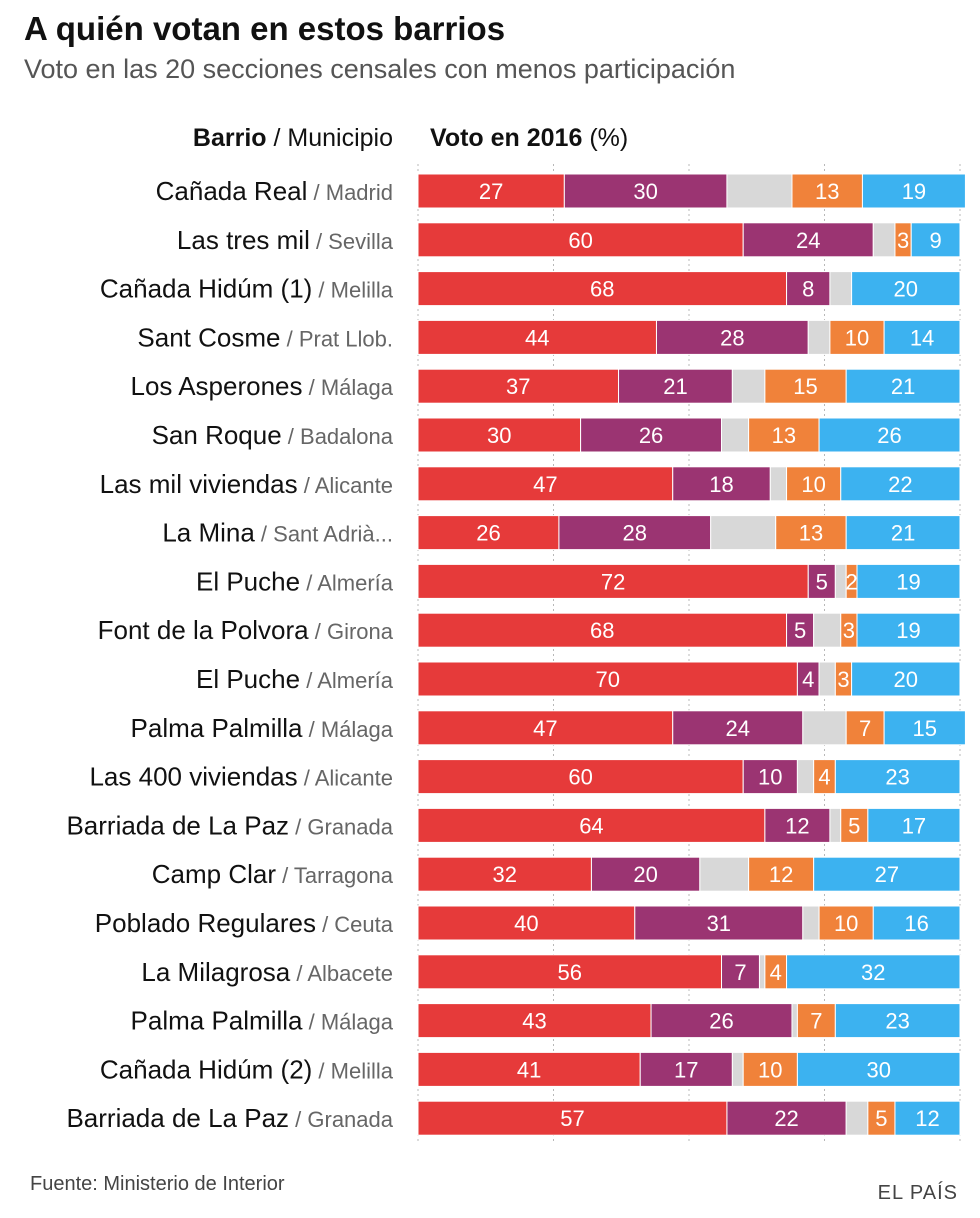 This screenshot has height=1218, width=980. Describe the element at coordinates (338, 436) in the screenshot. I see `row-label-municipio: / Badalona` at that location.